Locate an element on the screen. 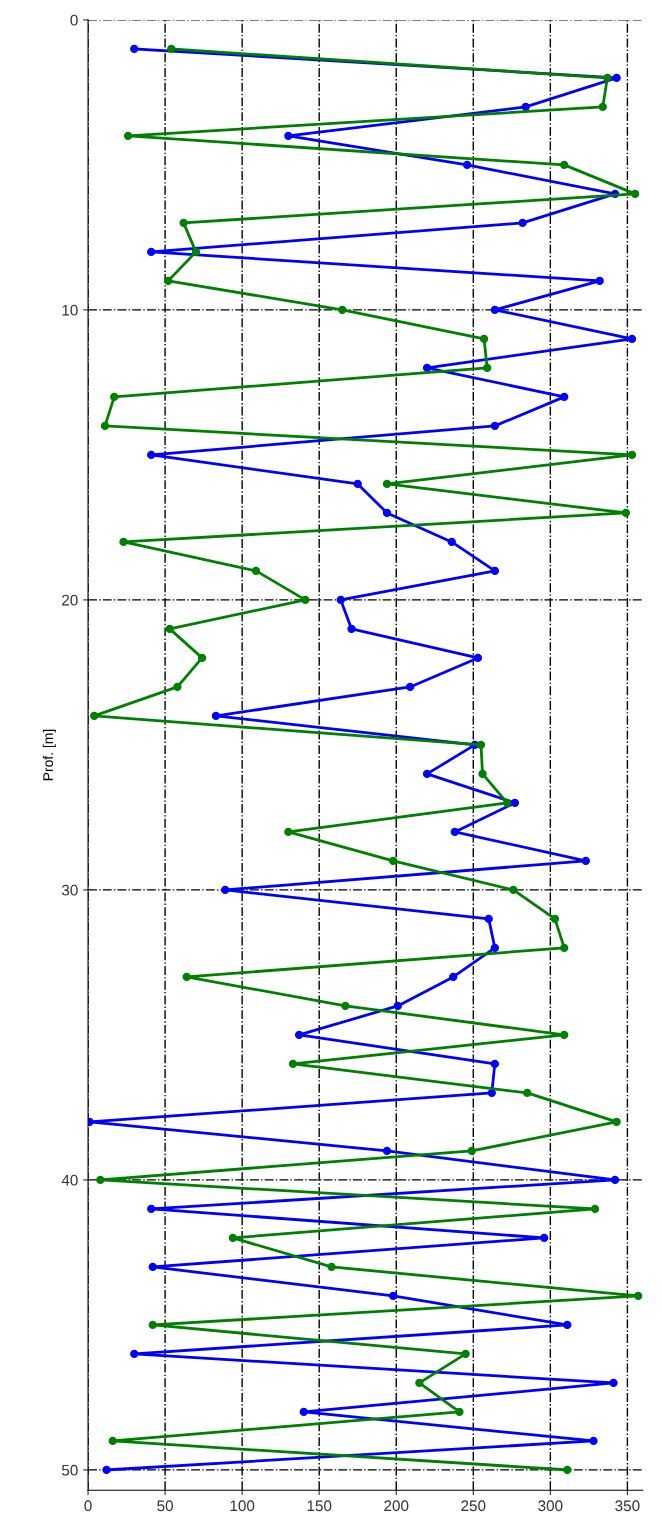  x-tick-label: 150 is located at coordinates (319, 1506).